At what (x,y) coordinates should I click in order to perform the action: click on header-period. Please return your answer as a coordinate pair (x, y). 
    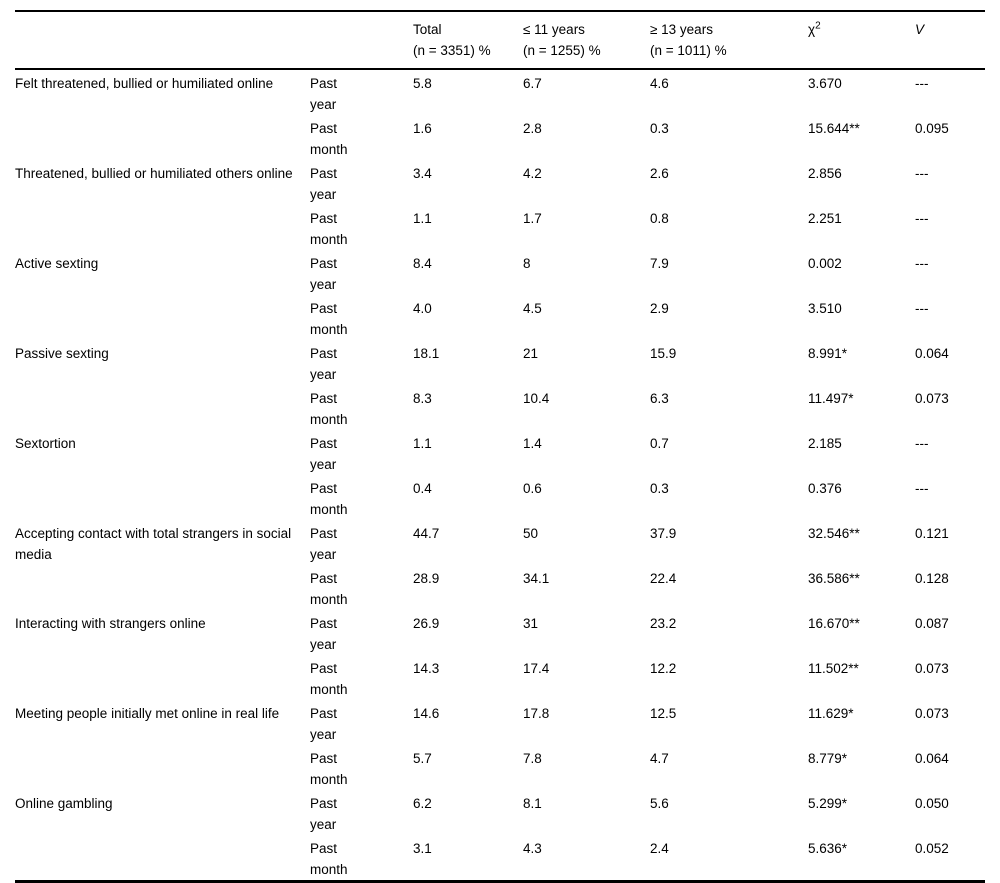
    Looking at the image, I should click on (361, 40).